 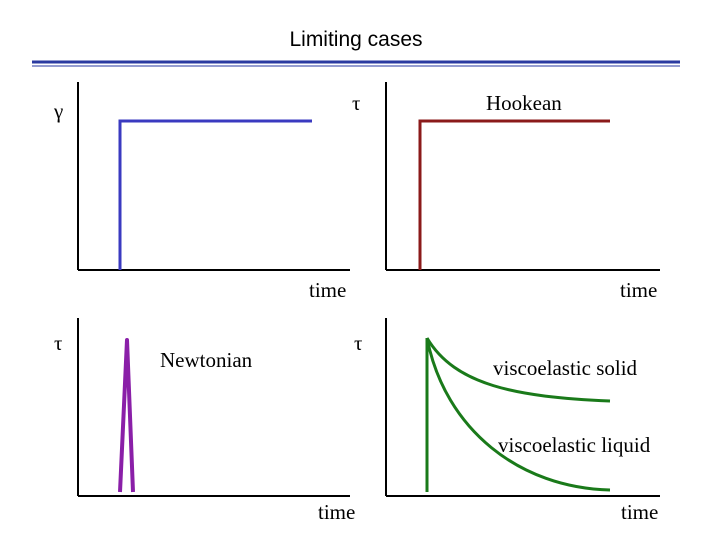 I want to click on viscoelastic-solid-curve, so click(x=518, y=370).